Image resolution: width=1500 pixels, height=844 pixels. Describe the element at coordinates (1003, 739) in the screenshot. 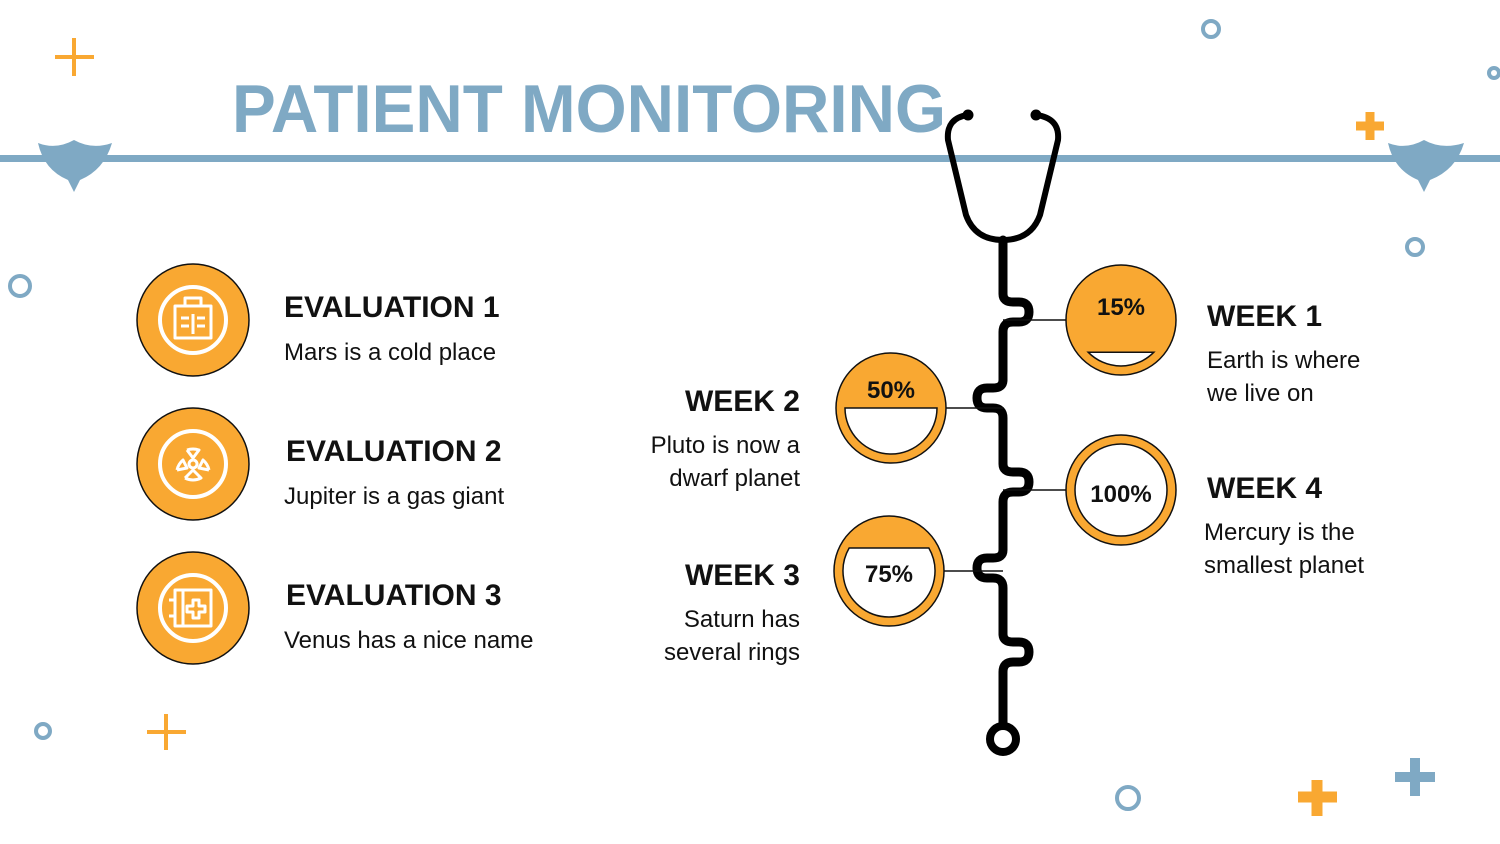

I see `chest-piece` at that location.